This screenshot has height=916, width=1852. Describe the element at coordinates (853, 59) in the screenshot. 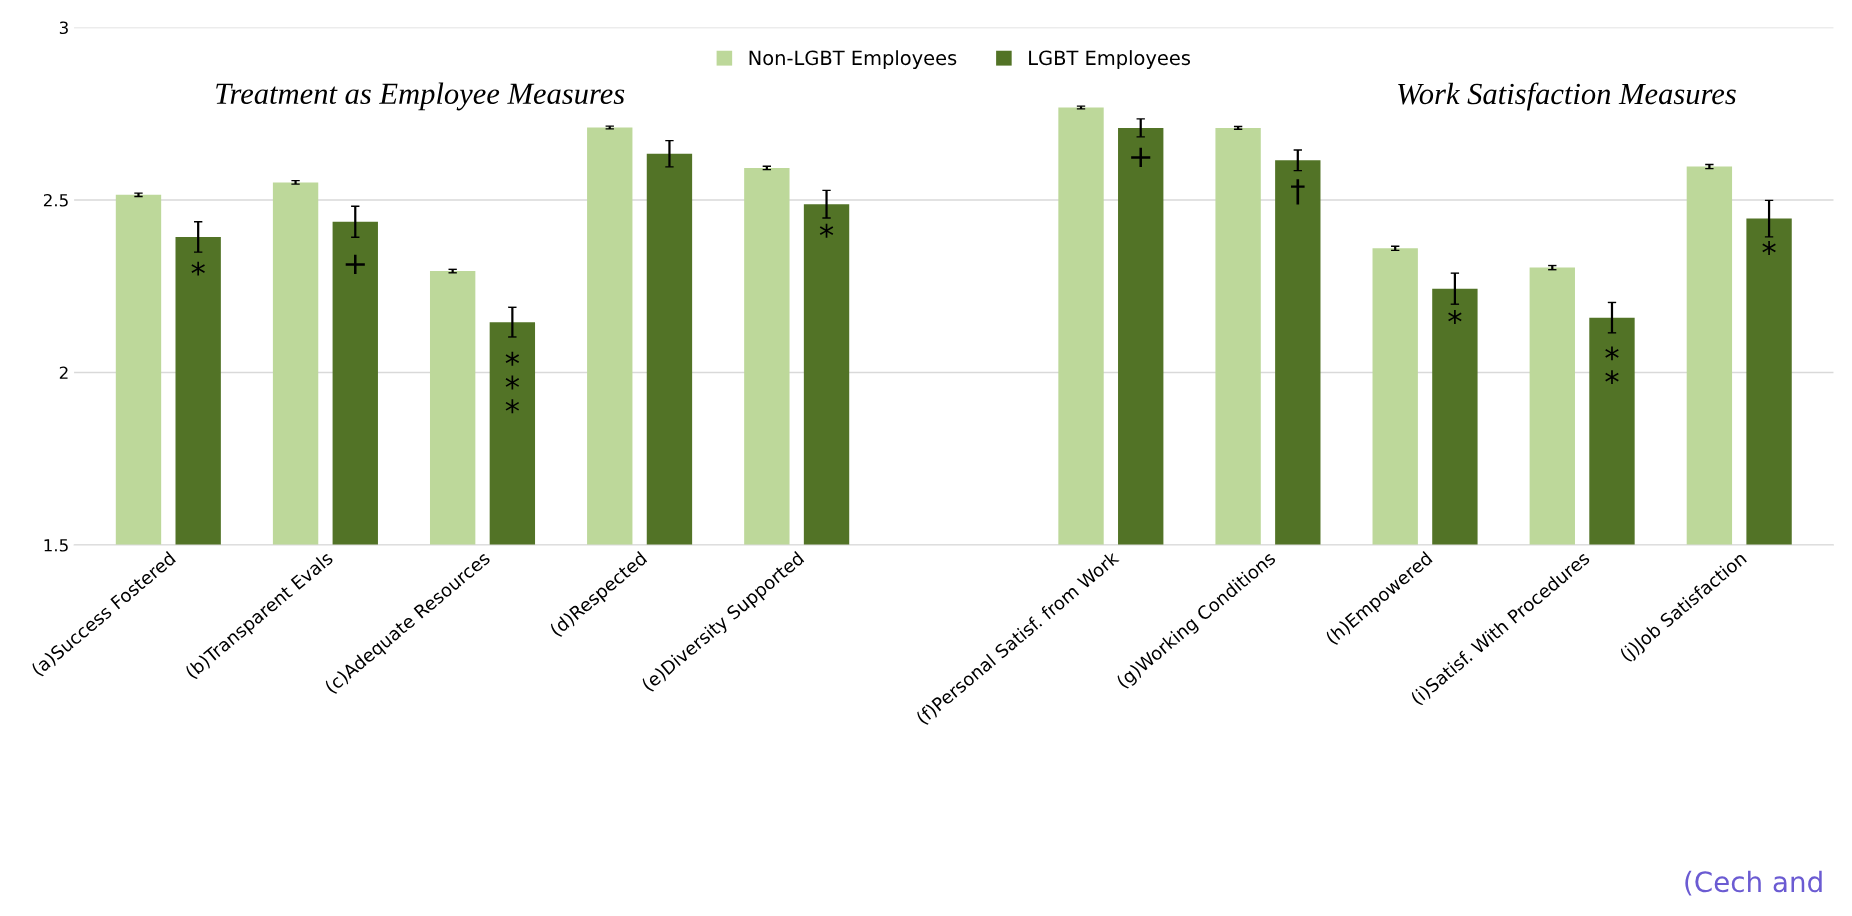

I see `legend-label: Non-LGBT Employees` at that location.